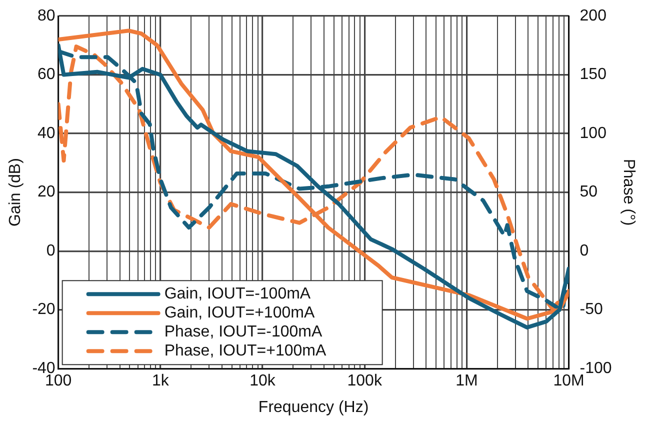  What do you see at coordinates (589, 192) in the screenshot?
I see `y2-tick-label: 50` at bounding box center [589, 192].